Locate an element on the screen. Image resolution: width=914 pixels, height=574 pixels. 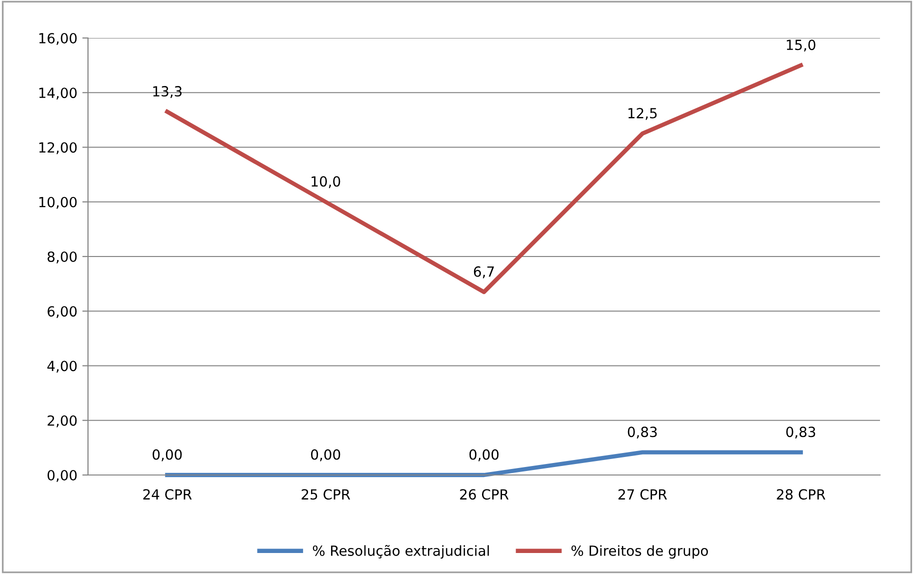
data-label: 12,5 is located at coordinates (642, 114).